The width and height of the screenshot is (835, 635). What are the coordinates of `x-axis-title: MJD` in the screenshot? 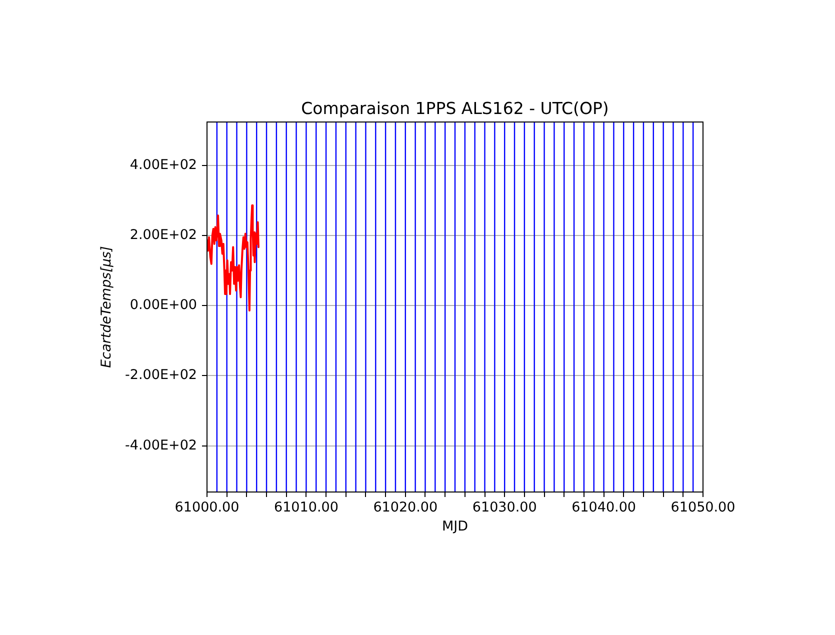 It's located at (455, 526).